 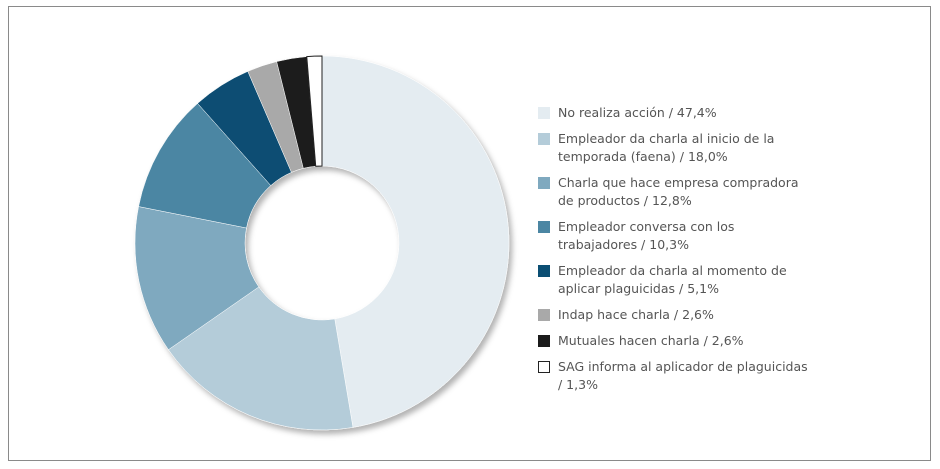 I want to click on legend-item: No realiza acción / 47,4%, so click(x=698, y=113).